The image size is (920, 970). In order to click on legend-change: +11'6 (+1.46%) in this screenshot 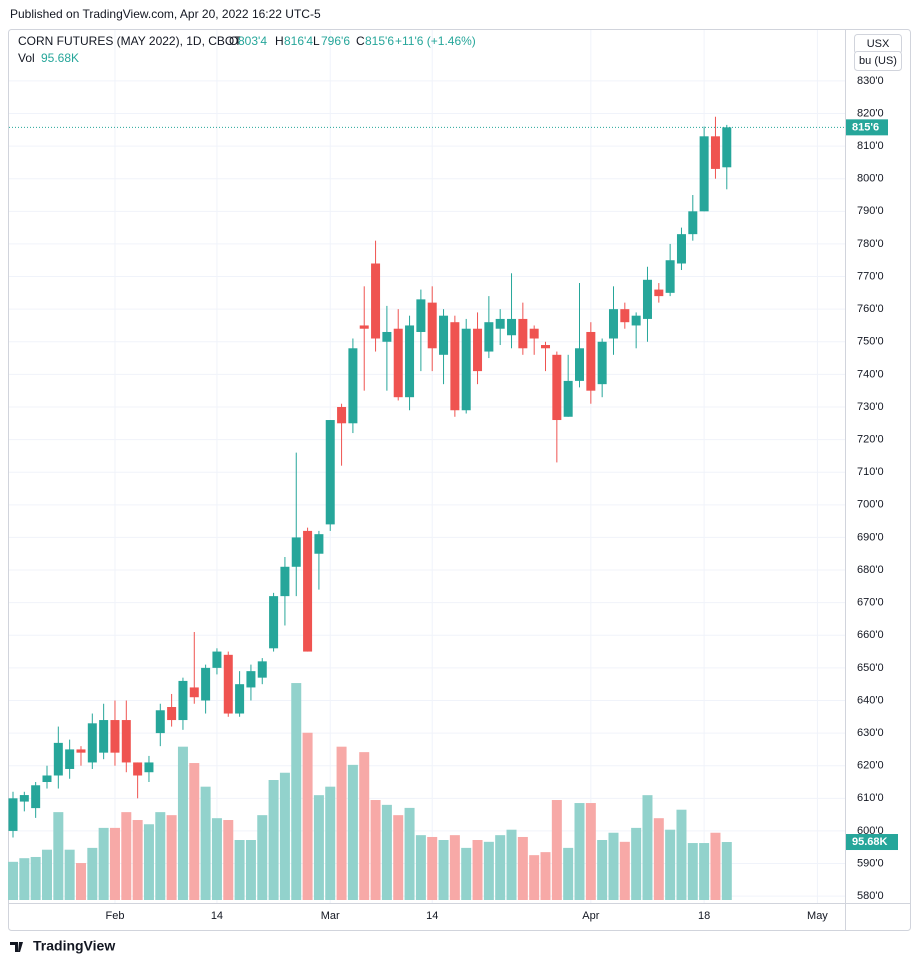, I will do `click(435, 41)`.